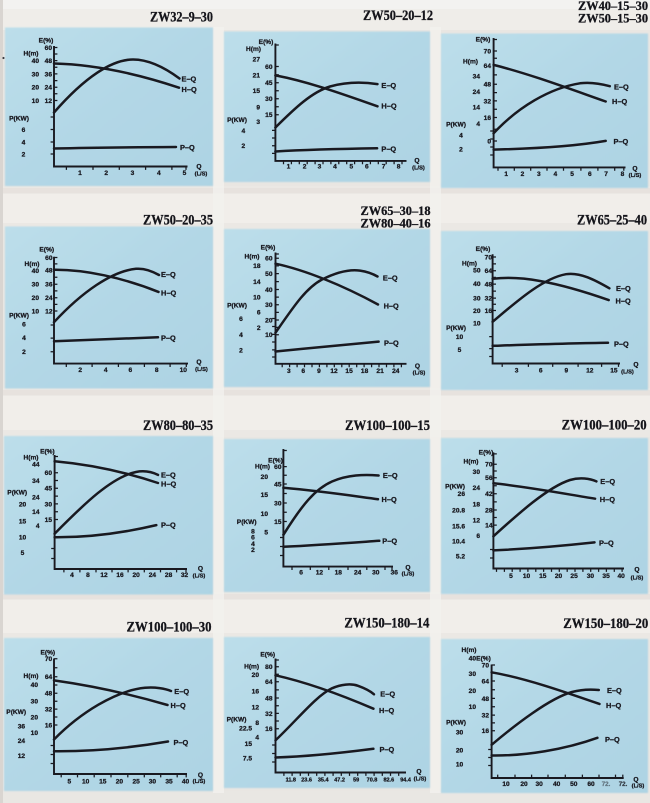  Describe the element at coordinates (257, 282) in the screenshot. I see `svg-text: 14` at that location.